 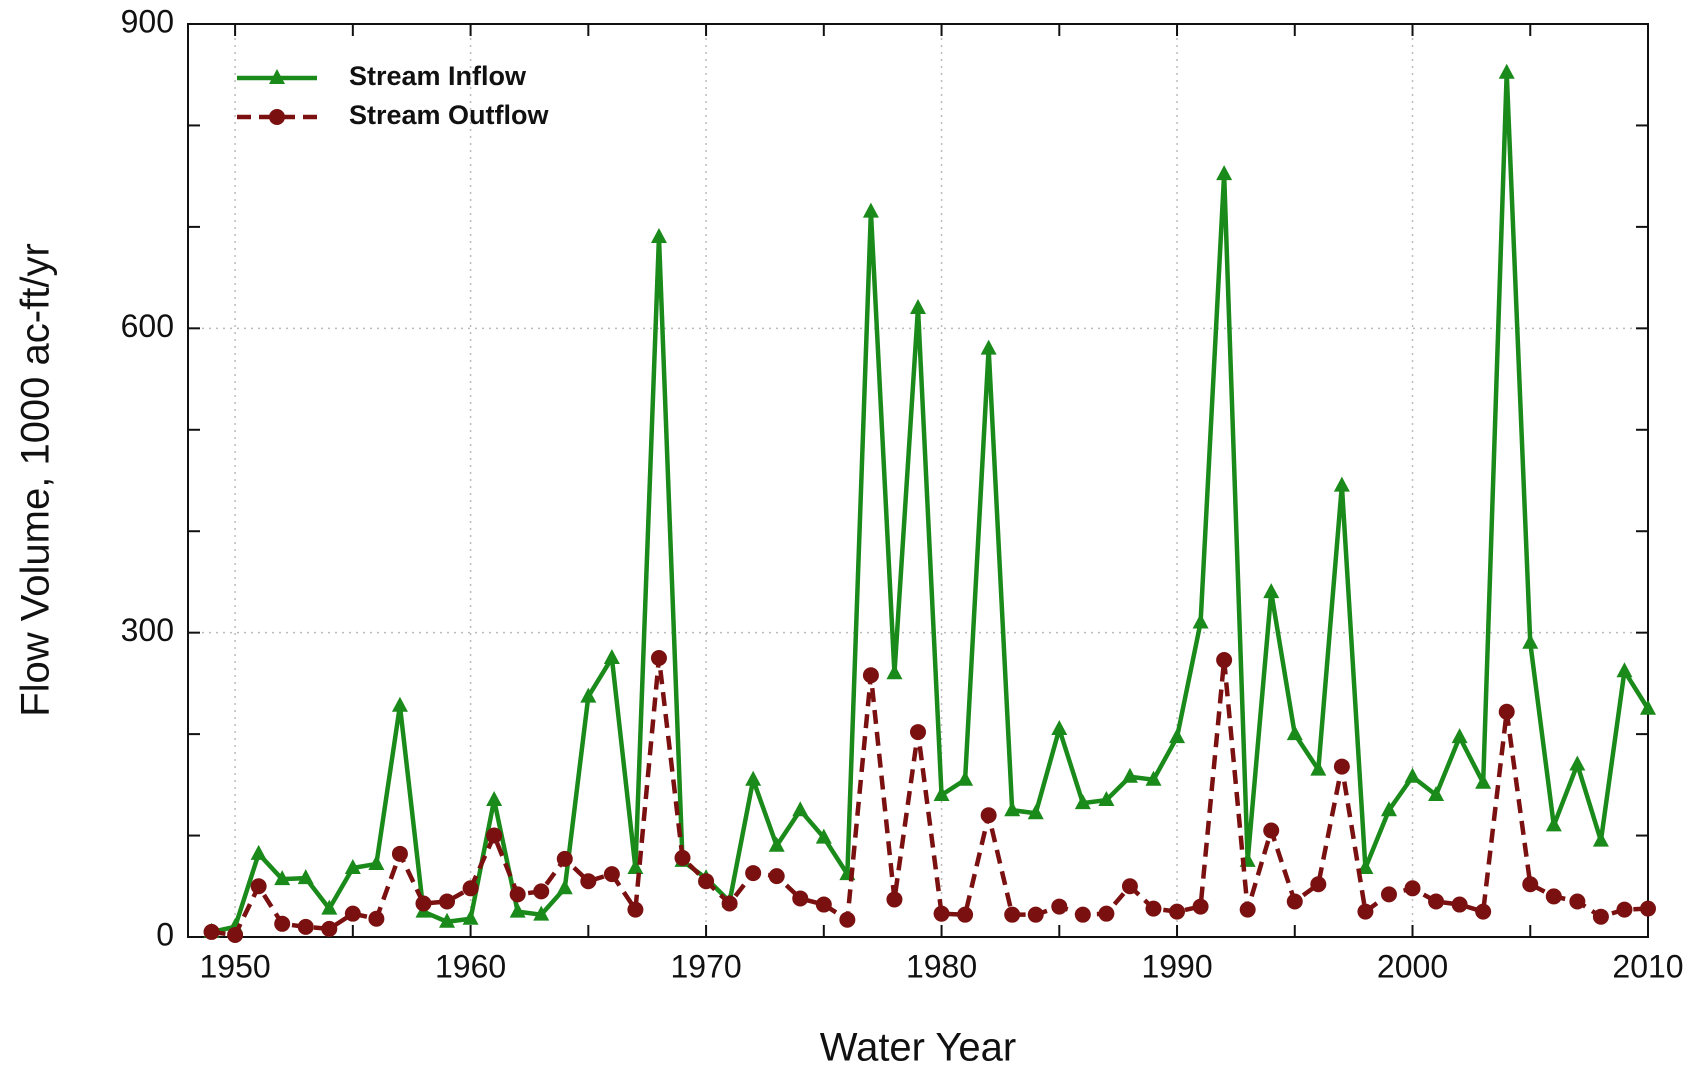 What do you see at coordinates (705, 966) in the screenshot?
I see `x-tick-label: 1970` at bounding box center [705, 966].